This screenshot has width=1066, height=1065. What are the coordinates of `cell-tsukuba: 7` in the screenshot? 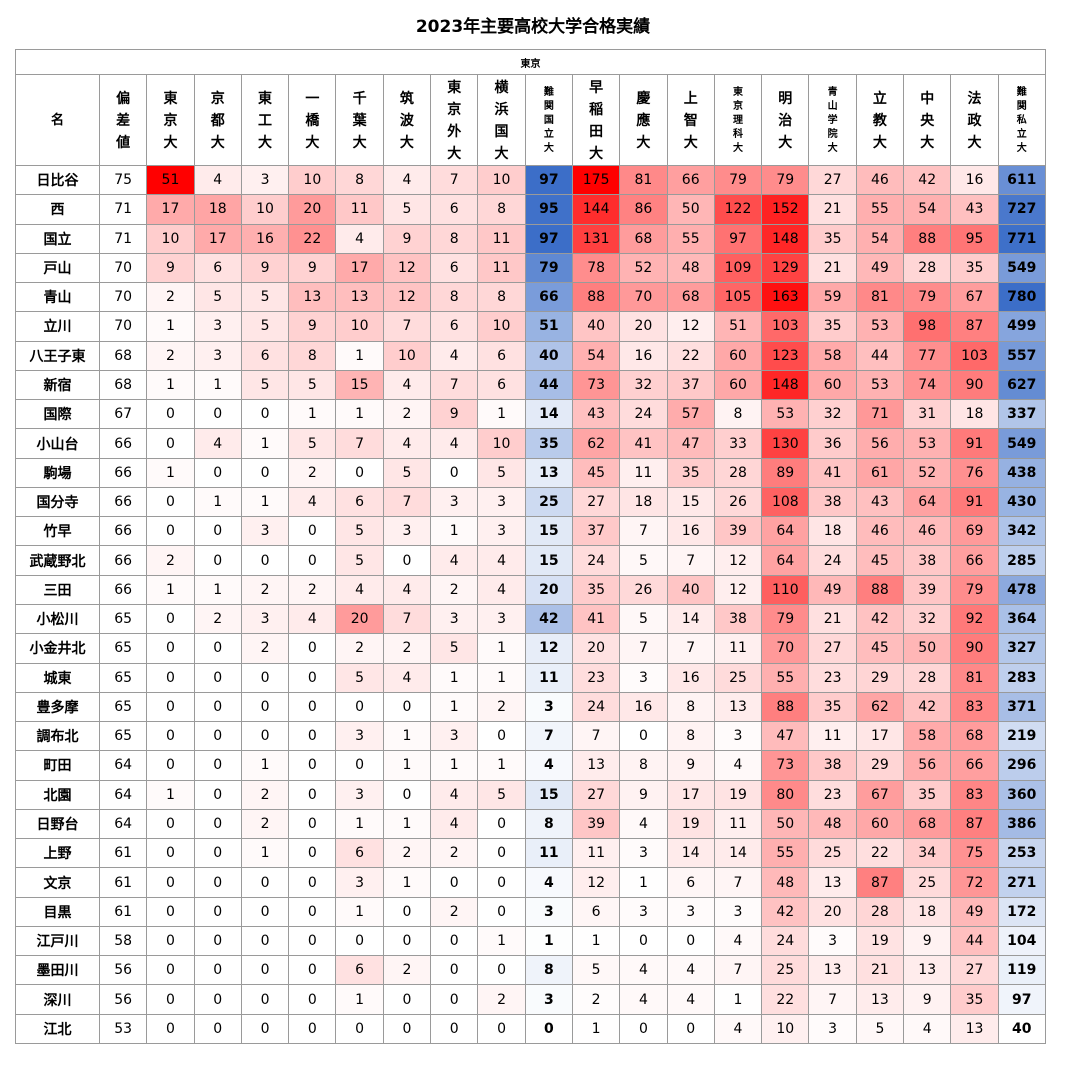 It's located at (407, 326).